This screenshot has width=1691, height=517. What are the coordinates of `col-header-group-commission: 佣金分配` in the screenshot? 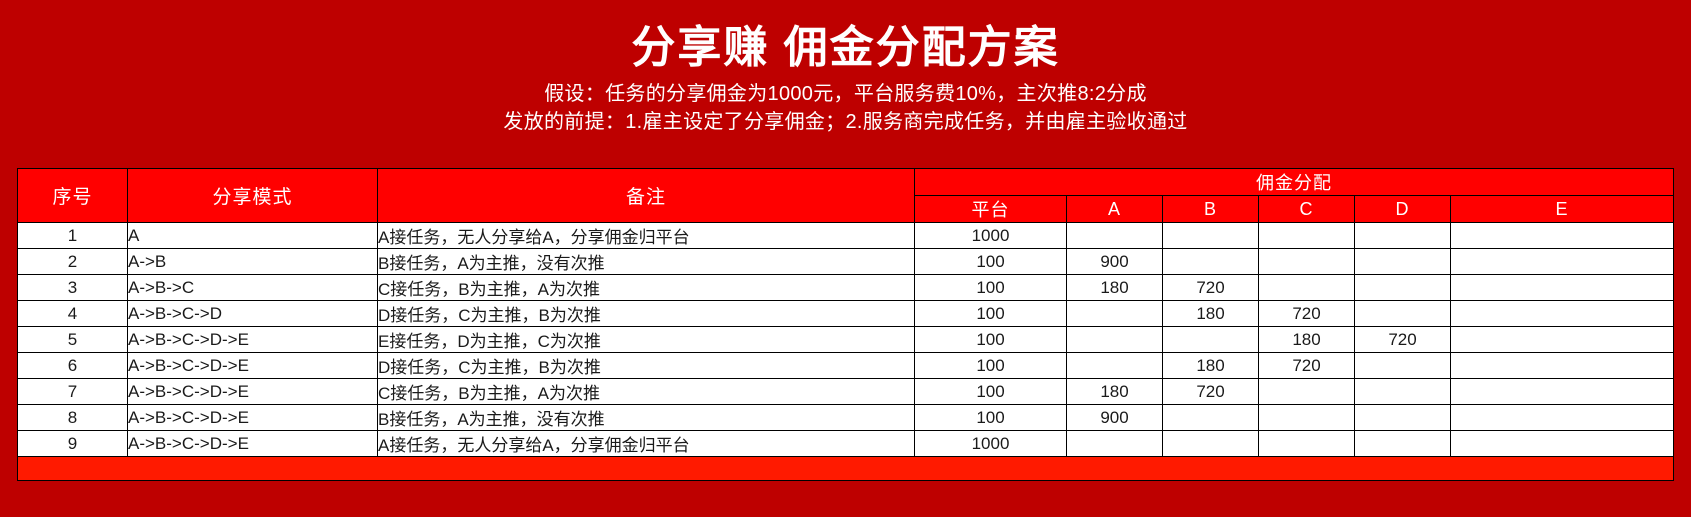 It's located at (1294, 182).